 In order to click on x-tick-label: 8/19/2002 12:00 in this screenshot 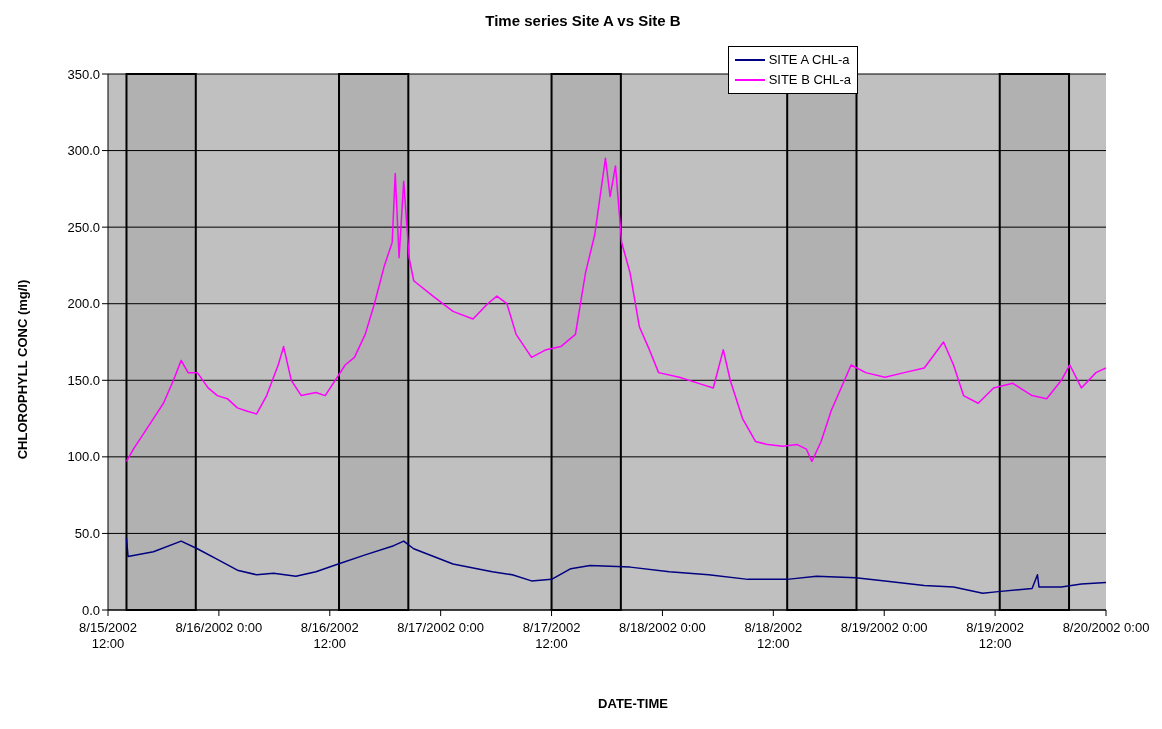, I will do `click(995, 635)`.